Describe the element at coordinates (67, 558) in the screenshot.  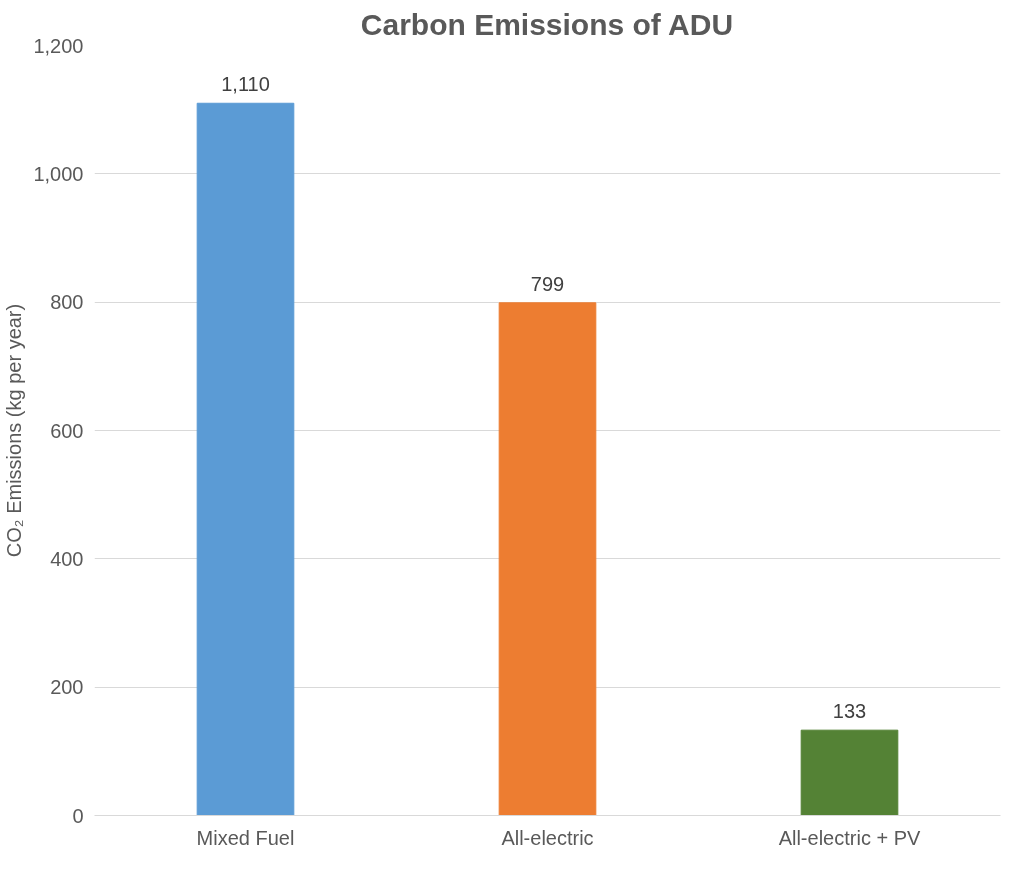
I see `y-tick-label: 400` at that location.